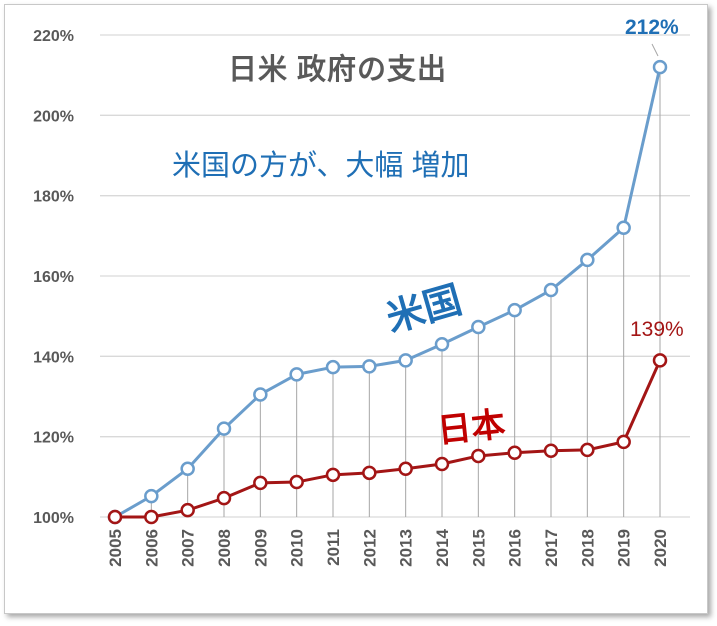 The width and height of the screenshot is (717, 626). Describe the element at coordinates (478, 548) in the screenshot. I see `x-tick-label: 2015` at that location.